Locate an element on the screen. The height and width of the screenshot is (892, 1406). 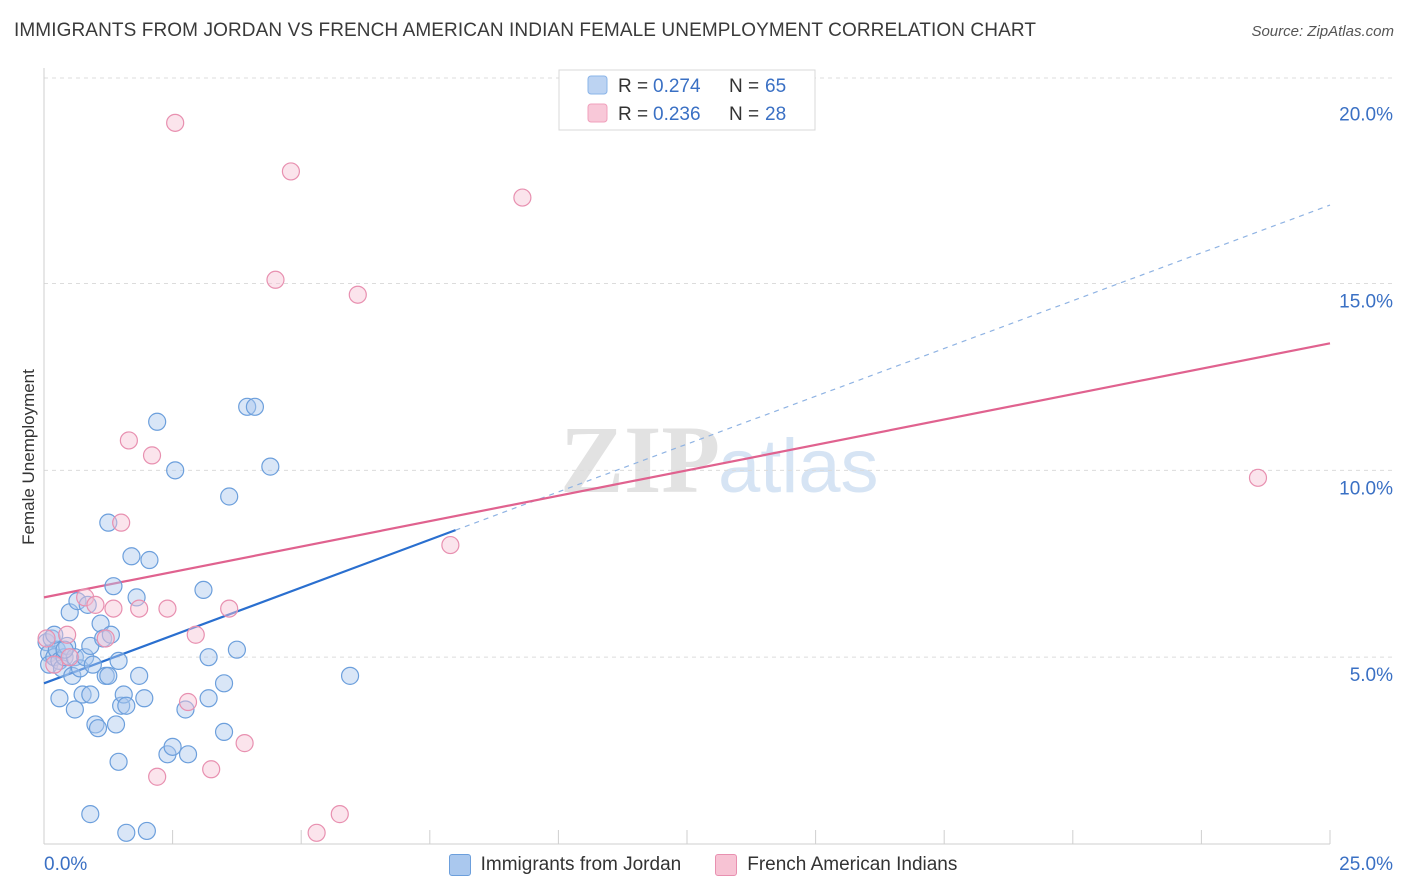
n-label-1: N = is located at coordinates (744, 114).